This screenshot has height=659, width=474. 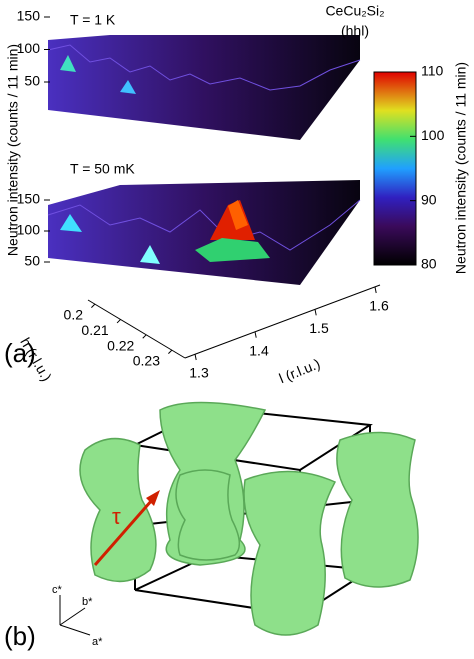 What do you see at coordinates (429, 199) in the screenshot?
I see `colorbar-tick-label: 90` at bounding box center [429, 199].